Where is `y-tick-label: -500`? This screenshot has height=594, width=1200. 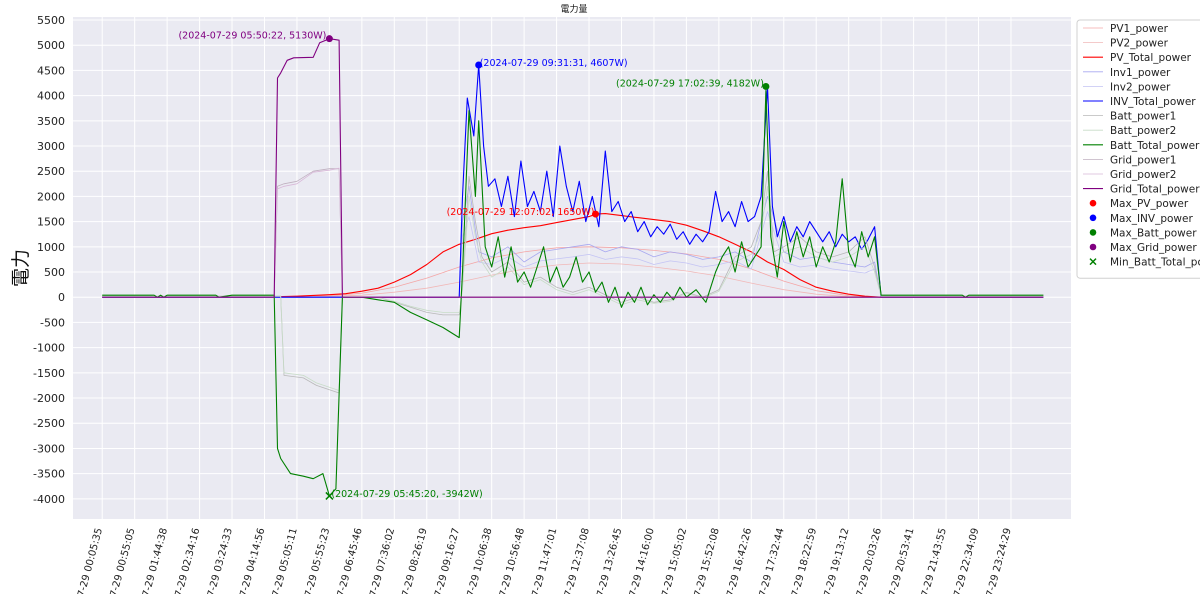 y-tick-label: -500 is located at coordinates (52, 322).